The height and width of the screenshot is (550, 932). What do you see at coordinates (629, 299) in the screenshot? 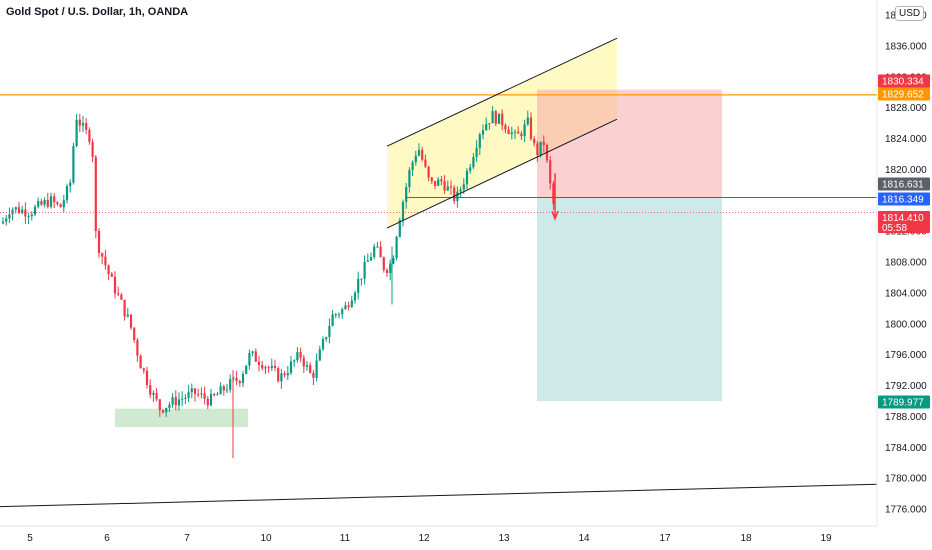
I see `take-profit-zone` at bounding box center [629, 299].